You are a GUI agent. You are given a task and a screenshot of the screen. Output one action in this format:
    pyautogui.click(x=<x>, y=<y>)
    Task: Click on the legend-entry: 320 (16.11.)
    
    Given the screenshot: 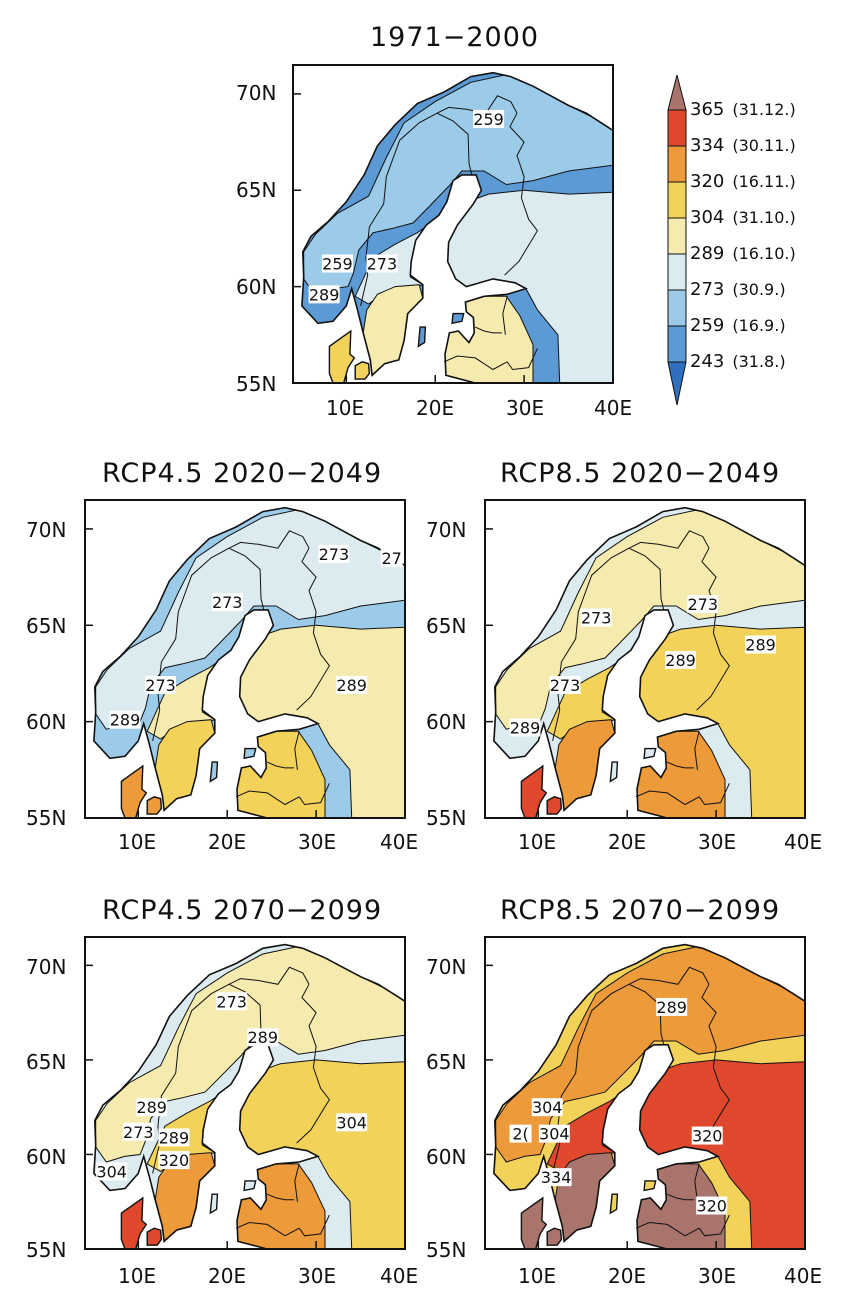 What is the action you would take?
    pyautogui.click(x=743, y=181)
    